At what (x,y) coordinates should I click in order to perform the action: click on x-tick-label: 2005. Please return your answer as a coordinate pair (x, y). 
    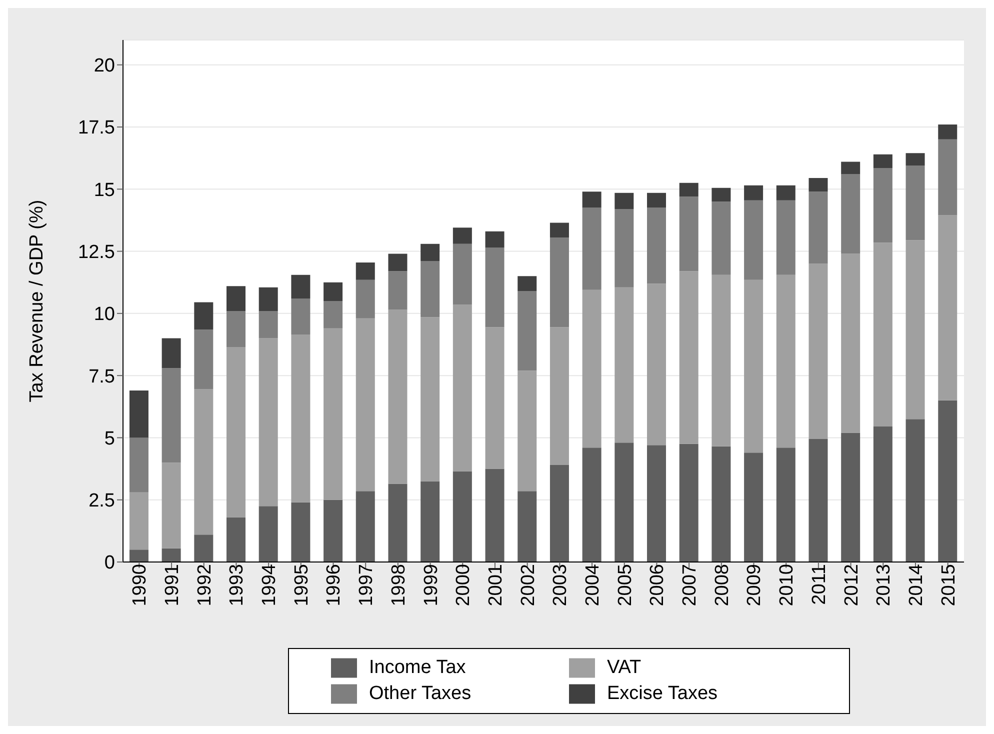
    Looking at the image, I should click on (625, 585).